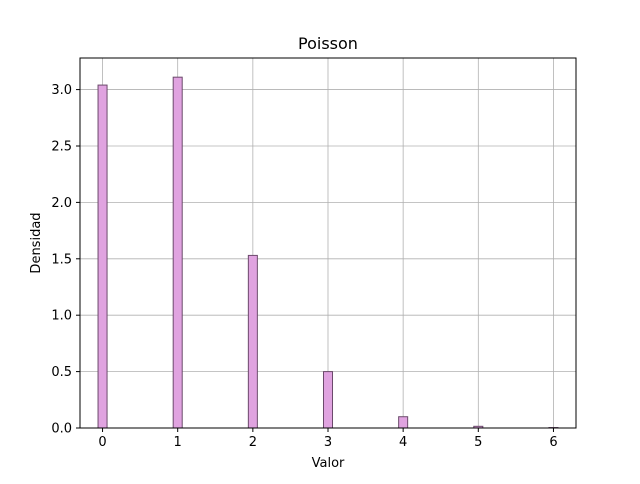  What do you see at coordinates (61, 372) in the screenshot?
I see `y-tick-label: 0.5` at bounding box center [61, 372].